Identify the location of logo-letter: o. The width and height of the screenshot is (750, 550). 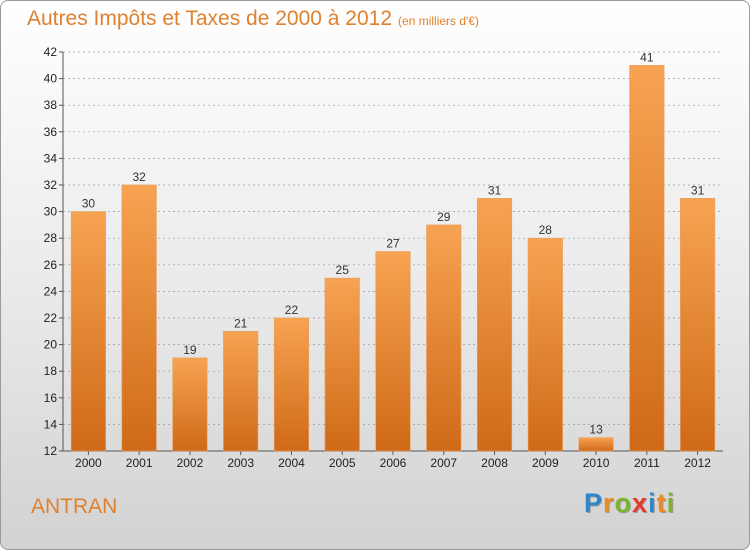
(623, 503).